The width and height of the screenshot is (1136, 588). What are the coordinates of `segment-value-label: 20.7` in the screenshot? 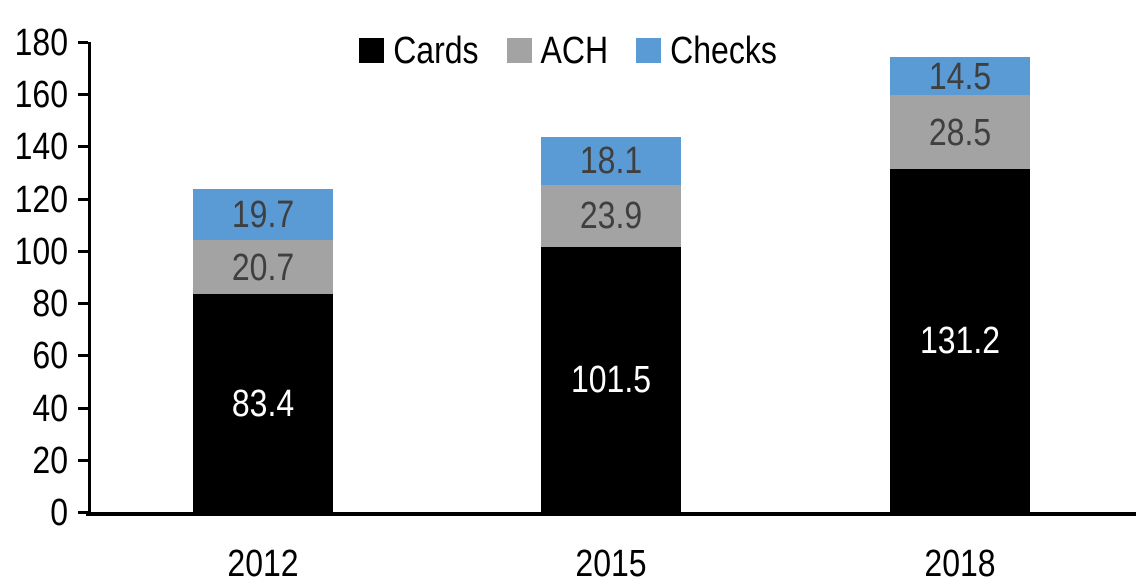 It's located at (263, 266).